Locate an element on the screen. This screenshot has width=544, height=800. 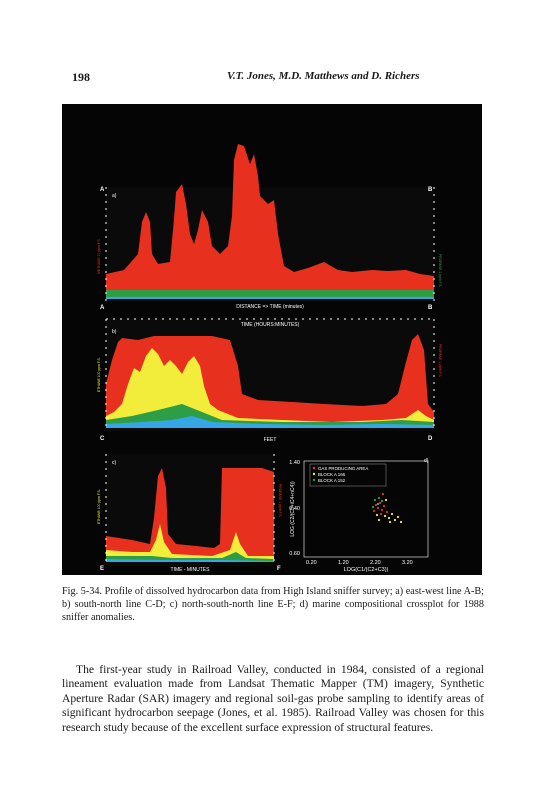
page-number: 198 is located at coordinates (81, 77).